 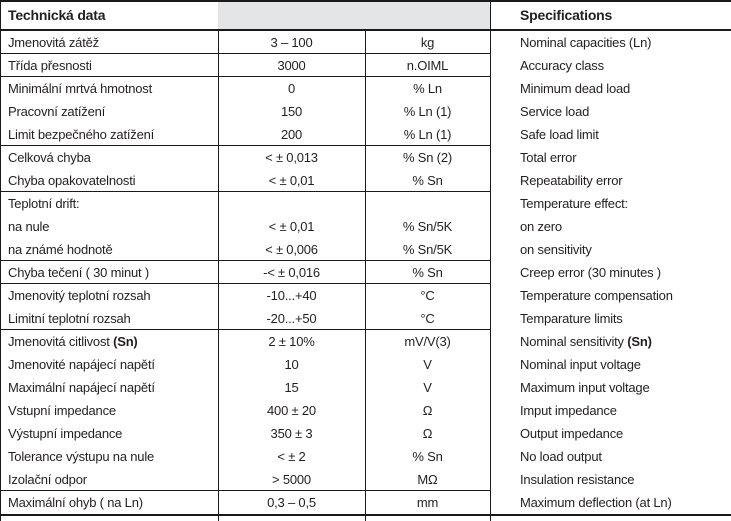 What do you see at coordinates (47, 479) in the screenshot?
I see `czech-parameter-cell: Izolační odpor` at bounding box center [47, 479].